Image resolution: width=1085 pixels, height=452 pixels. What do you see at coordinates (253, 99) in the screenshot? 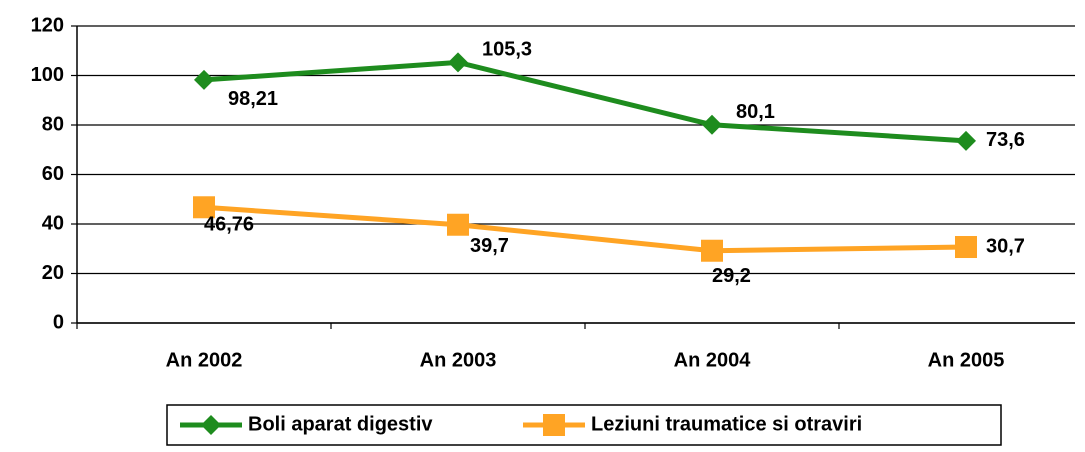
I see `data-label: 98,21` at bounding box center [253, 99].